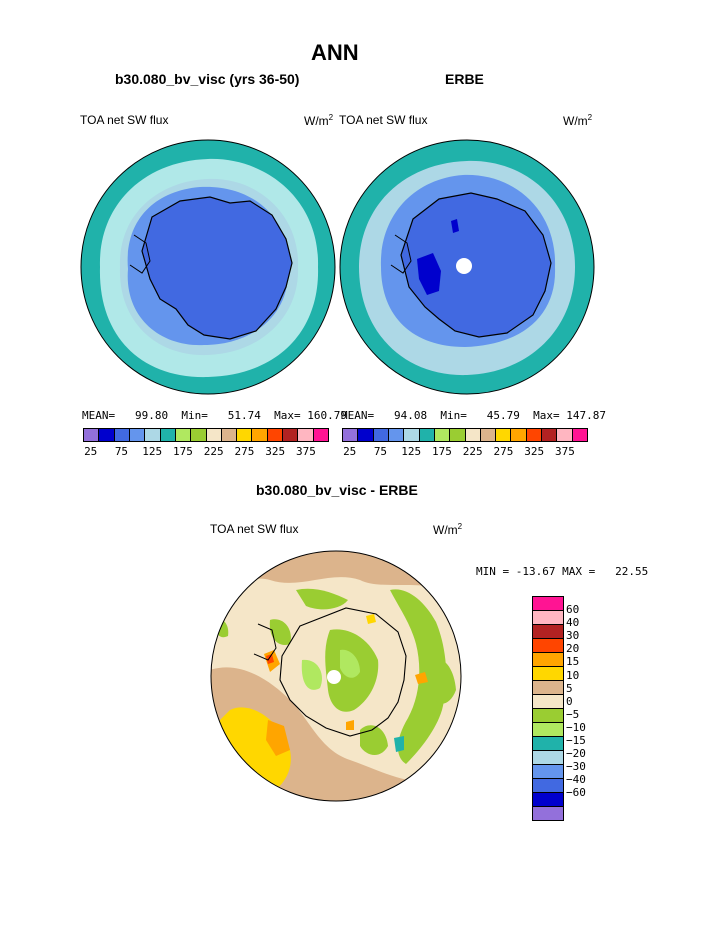 This screenshot has height=935, width=723. Describe the element at coordinates (569, 688) in the screenshot. I see `colorbar-tick-label: 5` at that location.